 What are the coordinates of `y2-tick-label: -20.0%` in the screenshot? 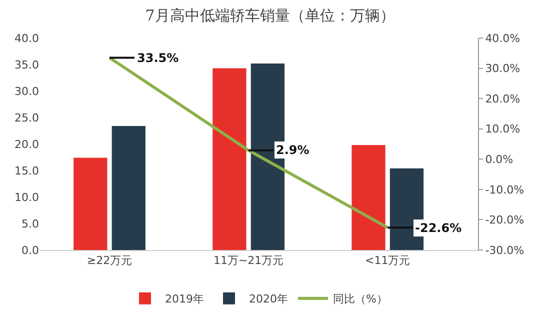 It's located at (504, 220).